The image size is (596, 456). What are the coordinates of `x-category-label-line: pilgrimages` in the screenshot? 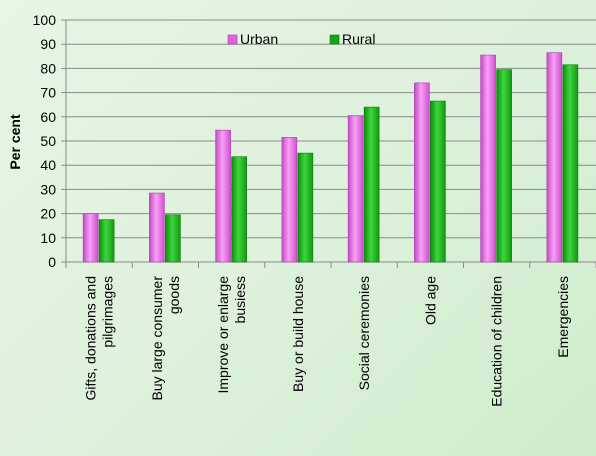 It's located at (108, 312).